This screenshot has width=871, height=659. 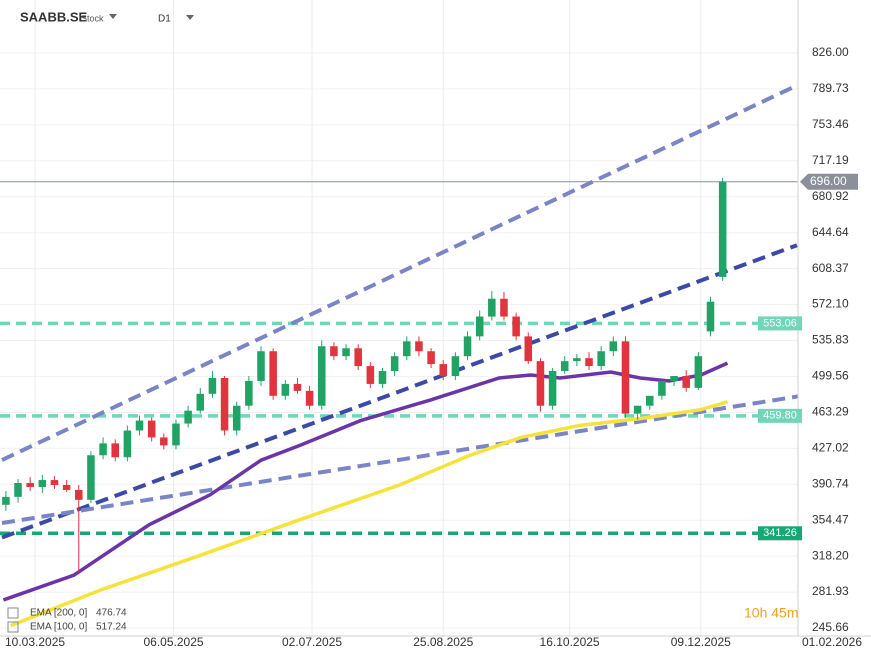 What do you see at coordinates (58, 613) in the screenshot?
I see `legend-name: EMA [200, 0]` at bounding box center [58, 613].